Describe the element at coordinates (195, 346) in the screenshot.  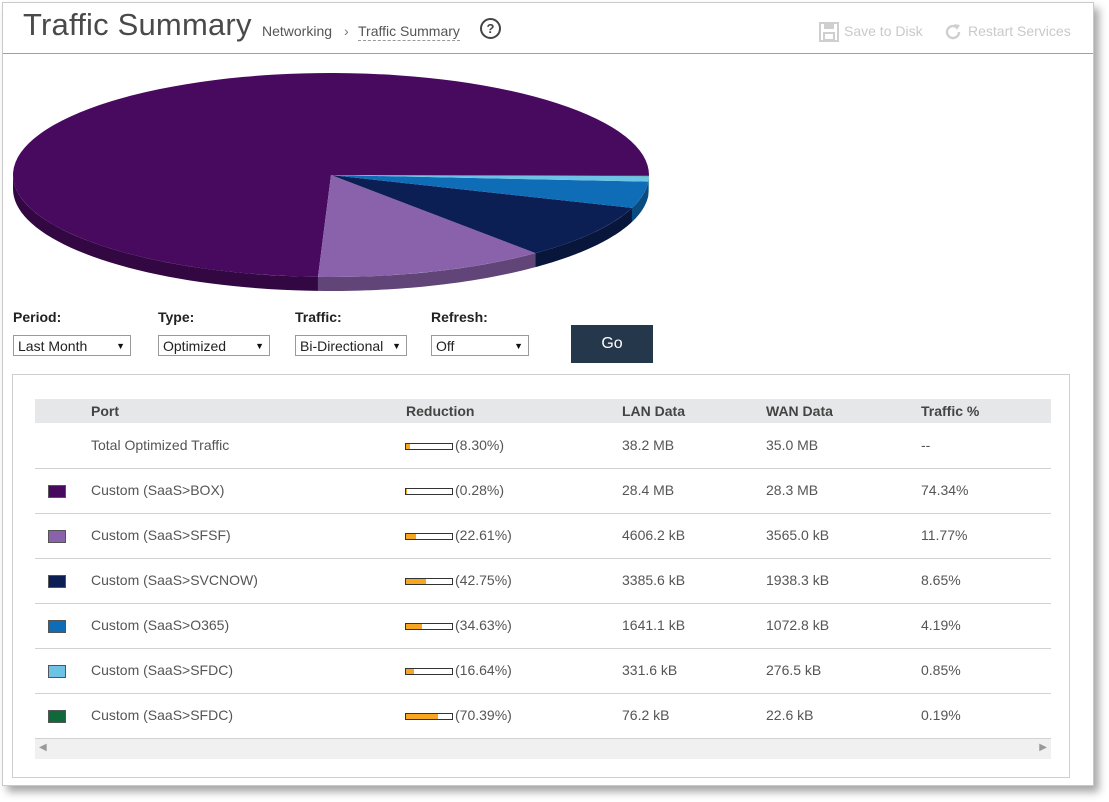
I see `type-value: Optimized` at that location.